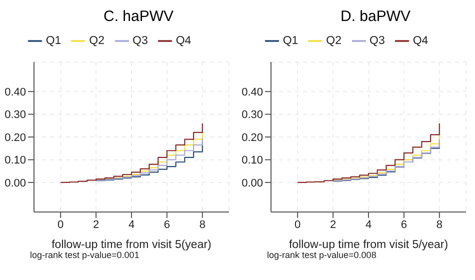 This screenshot has height=280, width=475. I want to click on text: log-rank test p-value=0.001, so click(85, 255).